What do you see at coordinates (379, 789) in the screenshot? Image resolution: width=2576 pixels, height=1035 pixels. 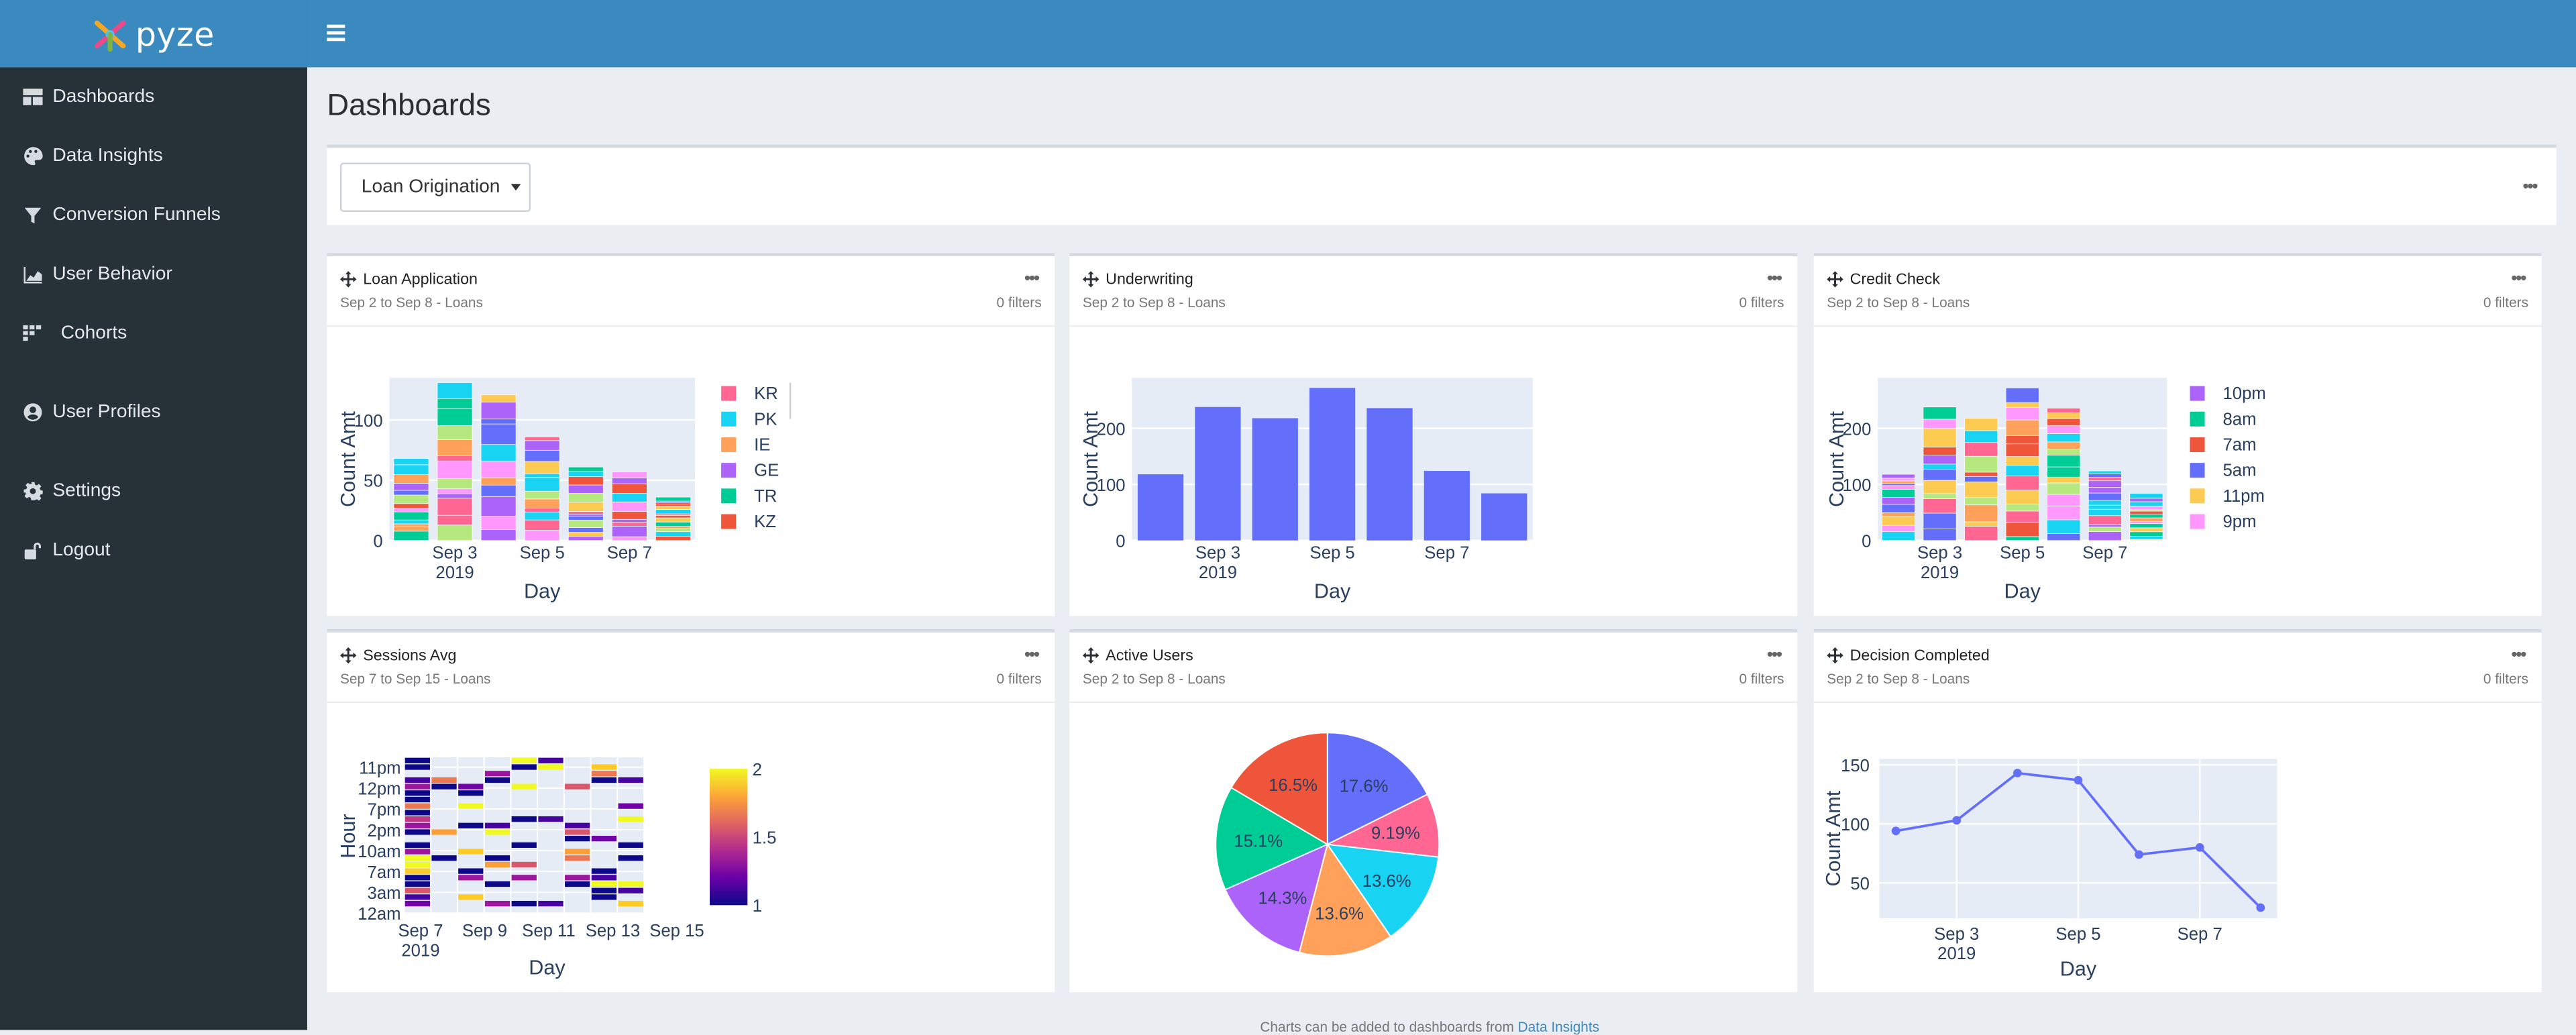 I see `y-tick-label: 12pm` at bounding box center [379, 789].